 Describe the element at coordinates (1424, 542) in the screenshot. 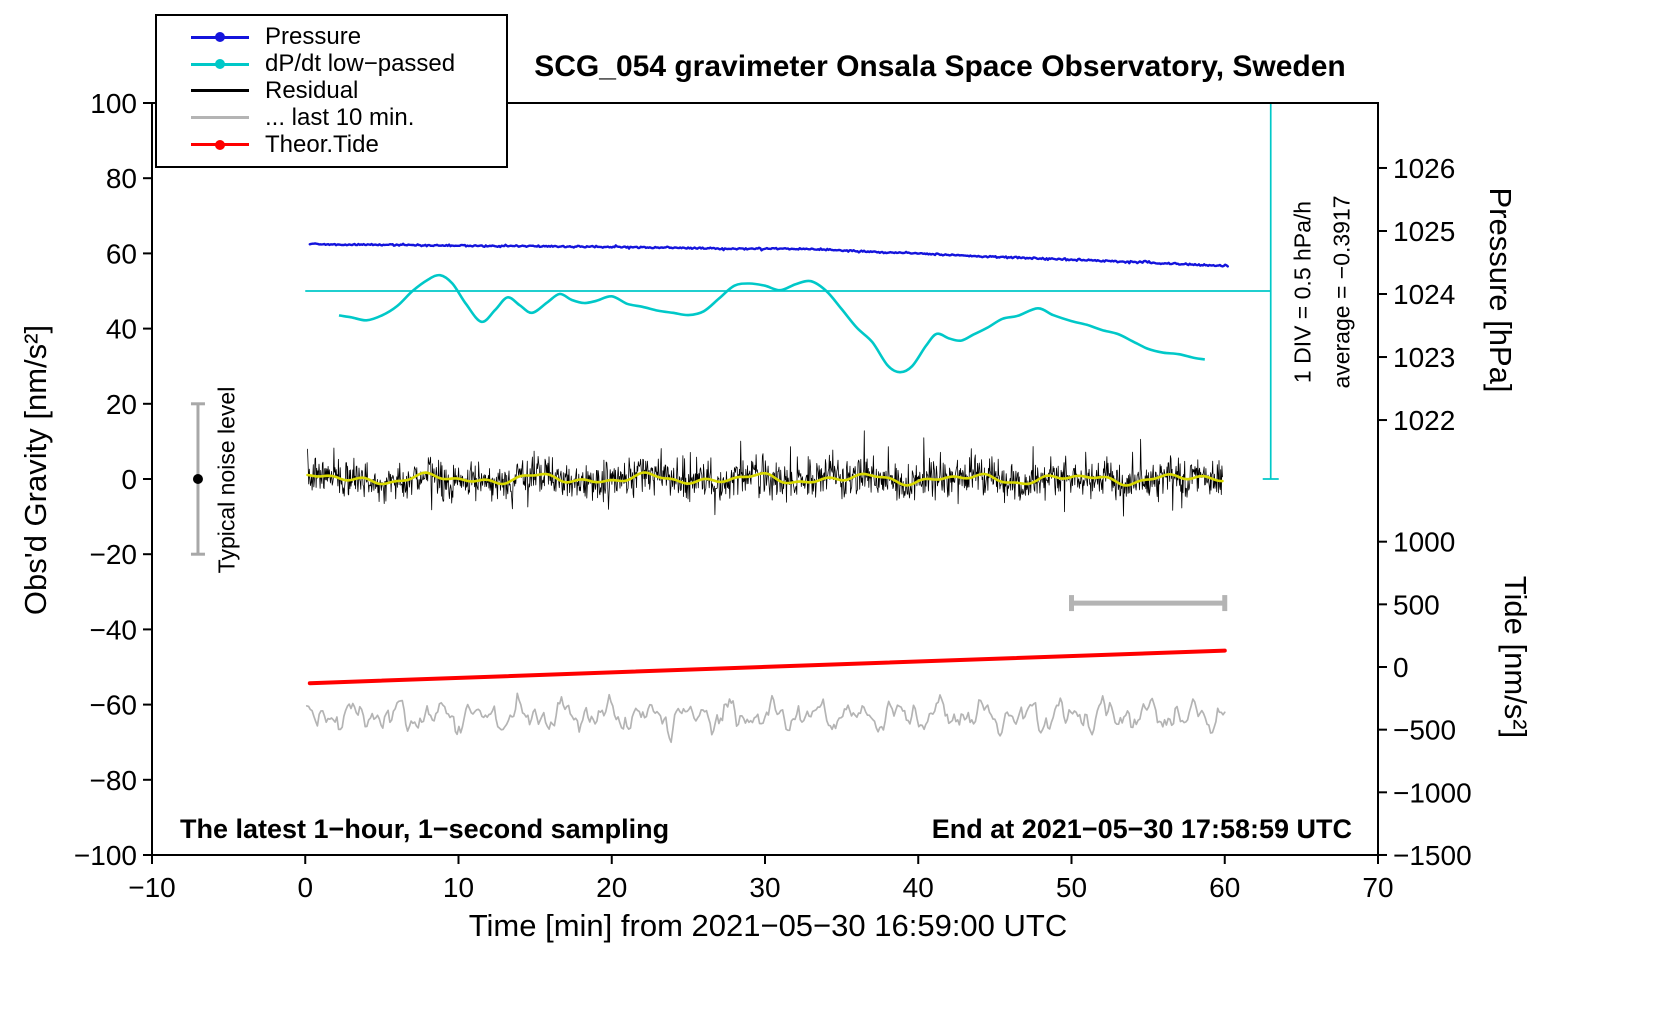

I see `tide-tick-label: 1000` at that location.